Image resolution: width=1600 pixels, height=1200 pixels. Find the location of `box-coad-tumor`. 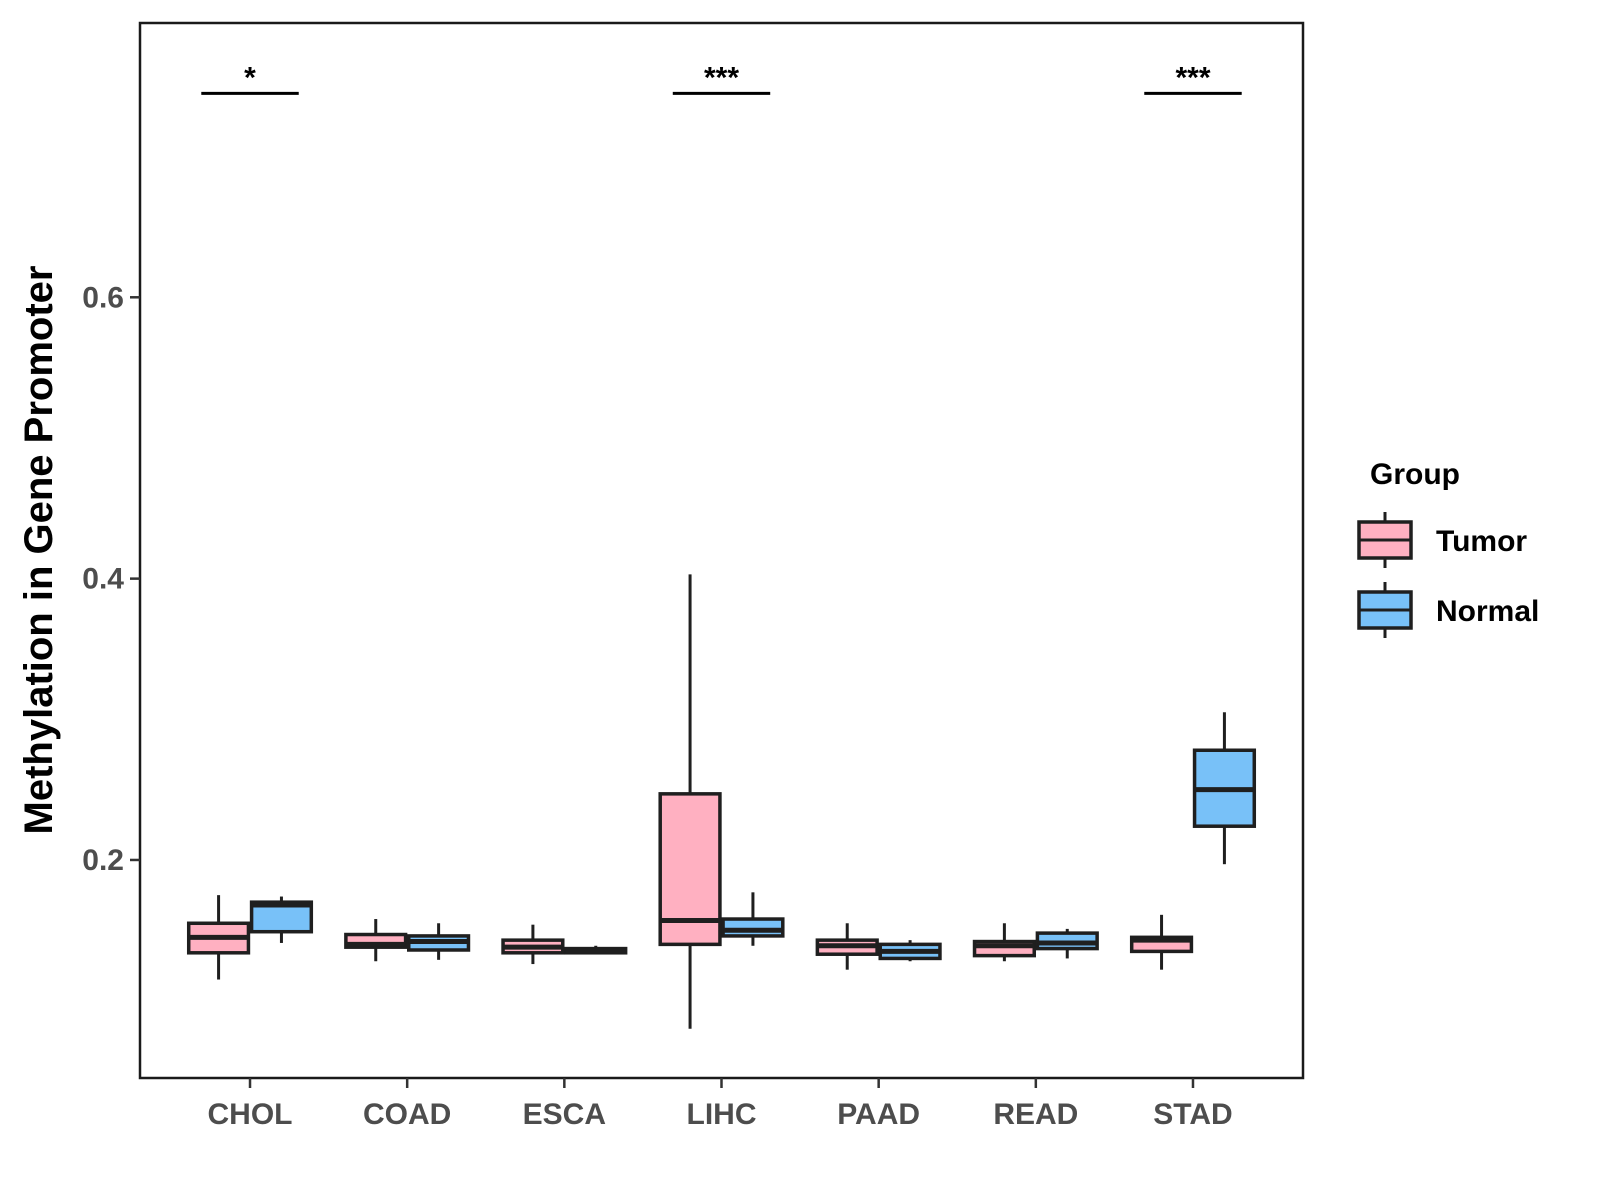

box-coad-tumor is located at coordinates (376, 940).